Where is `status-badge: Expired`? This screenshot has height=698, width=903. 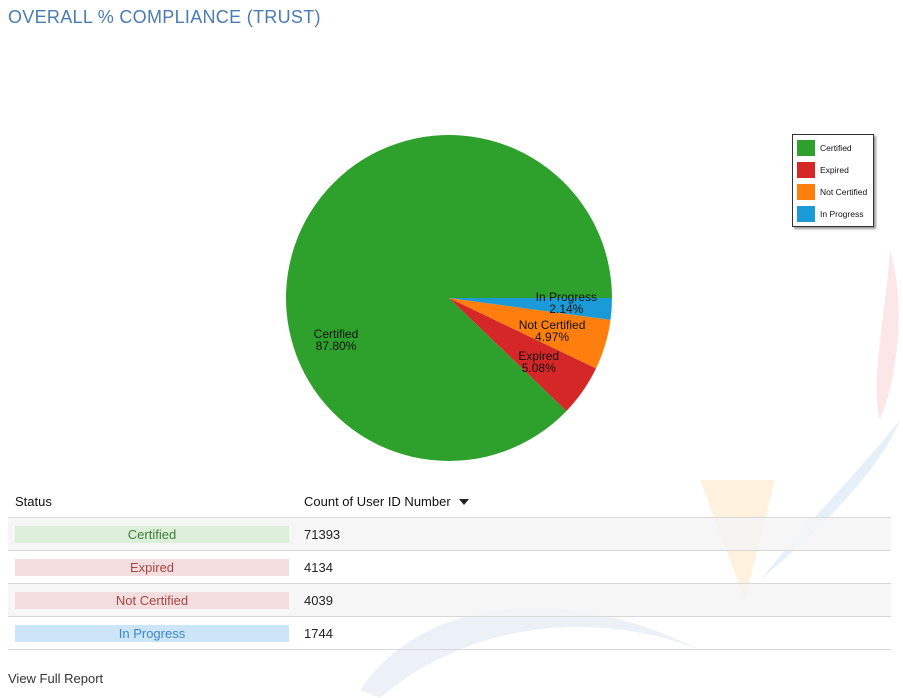 status-badge: Expired is located at coordinates (152, 567).